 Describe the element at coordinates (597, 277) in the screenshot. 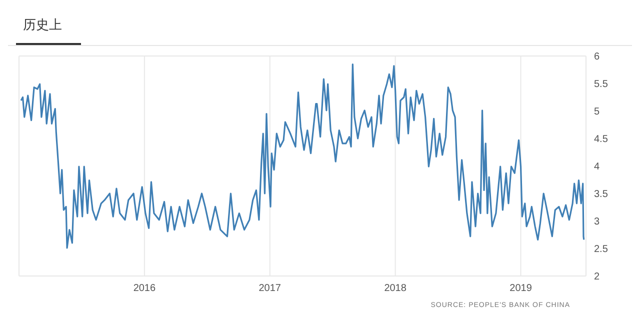

I see `y-tick-label: 2` at that location.